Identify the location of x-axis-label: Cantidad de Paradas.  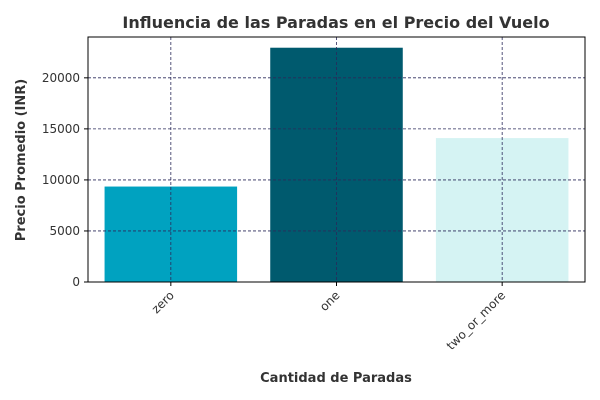
(336, 378).